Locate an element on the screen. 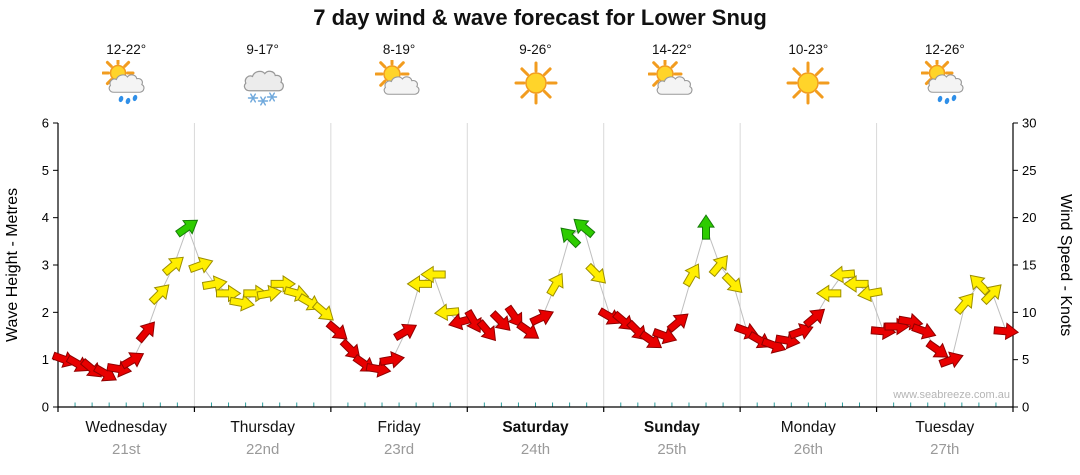  day-label-friday: Friday 23rd is located at coordinates (399, 438).